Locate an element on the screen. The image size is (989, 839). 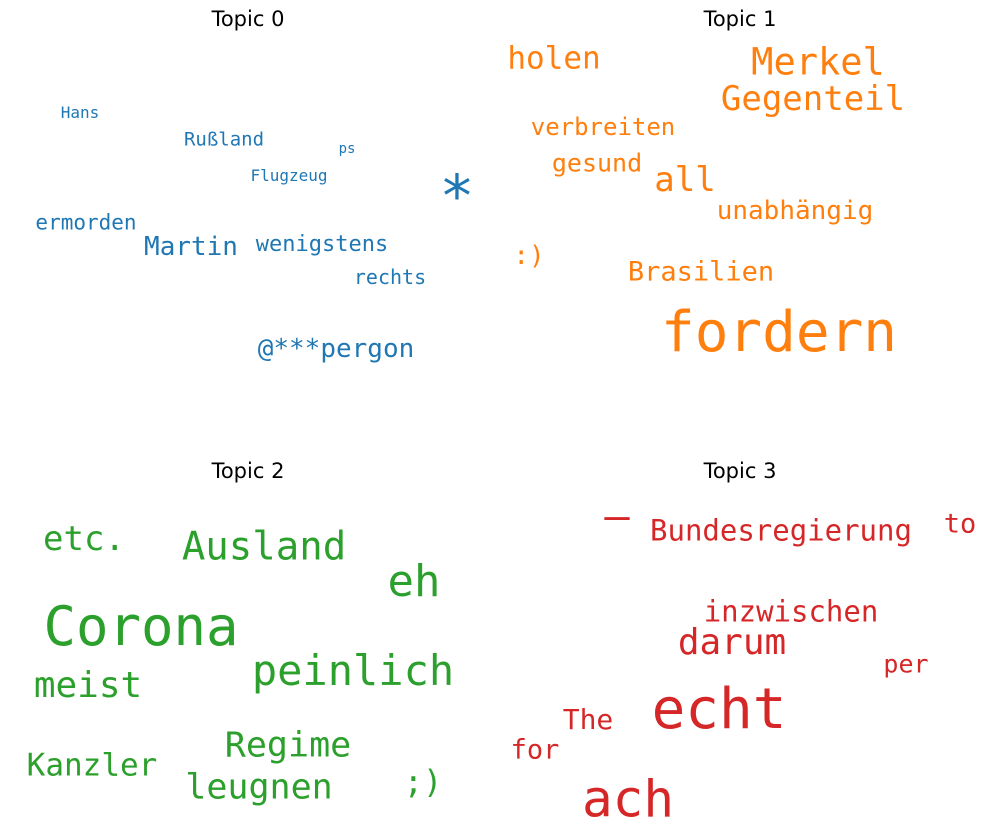
word: Gegenteil is located at coordinates (813, 99).